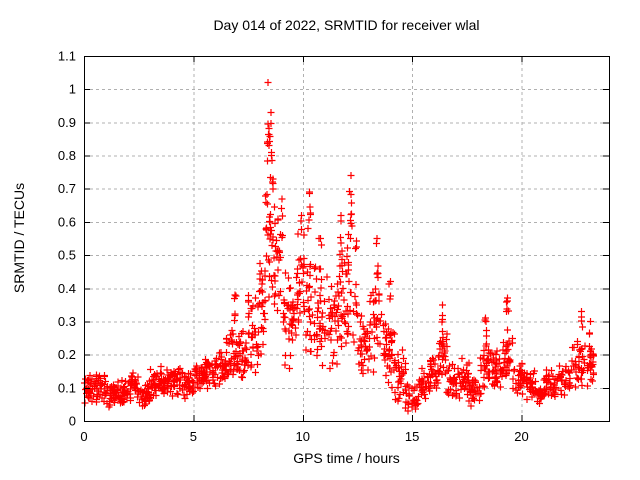 This screenshot has width=640, height=480. I want to click on svg-text: 10, so click(303, 436).